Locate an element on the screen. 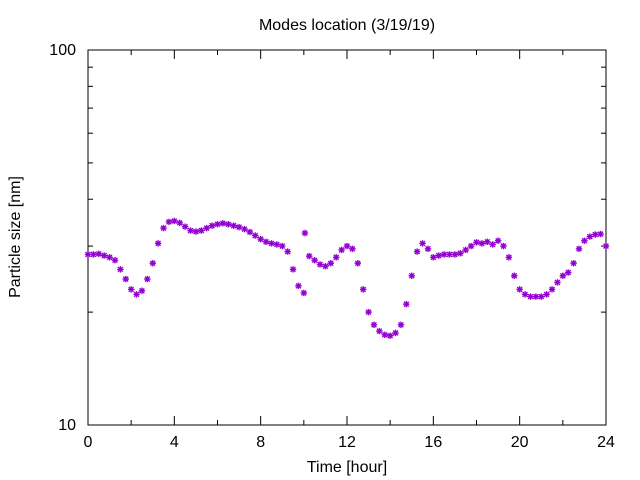 This screenshot has height=480, width=640. x-axis-label: Time [hour] is located at coordinates (347, 467).